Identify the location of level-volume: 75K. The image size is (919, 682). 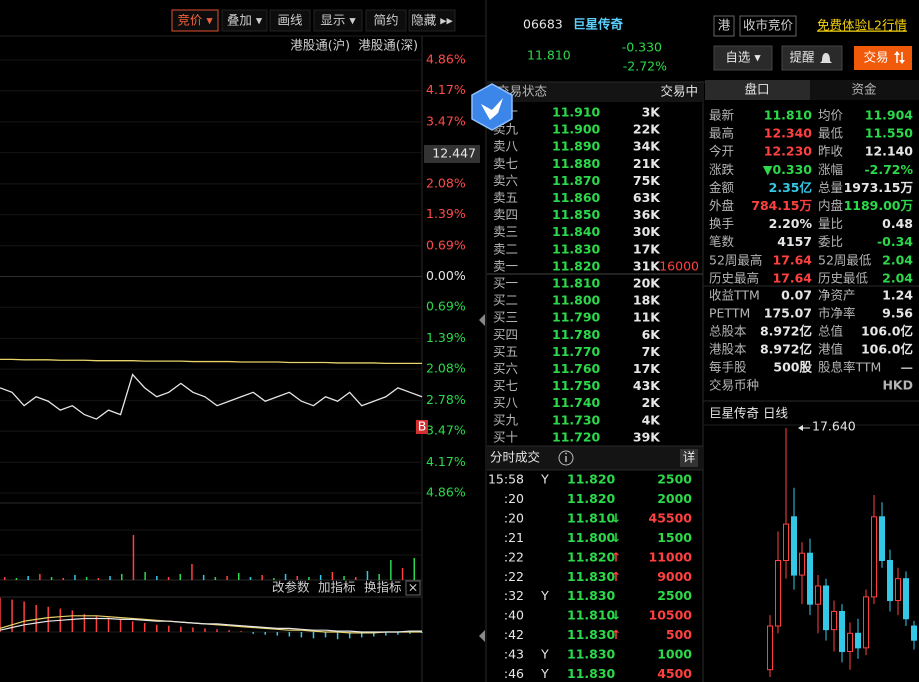
(647, 180).